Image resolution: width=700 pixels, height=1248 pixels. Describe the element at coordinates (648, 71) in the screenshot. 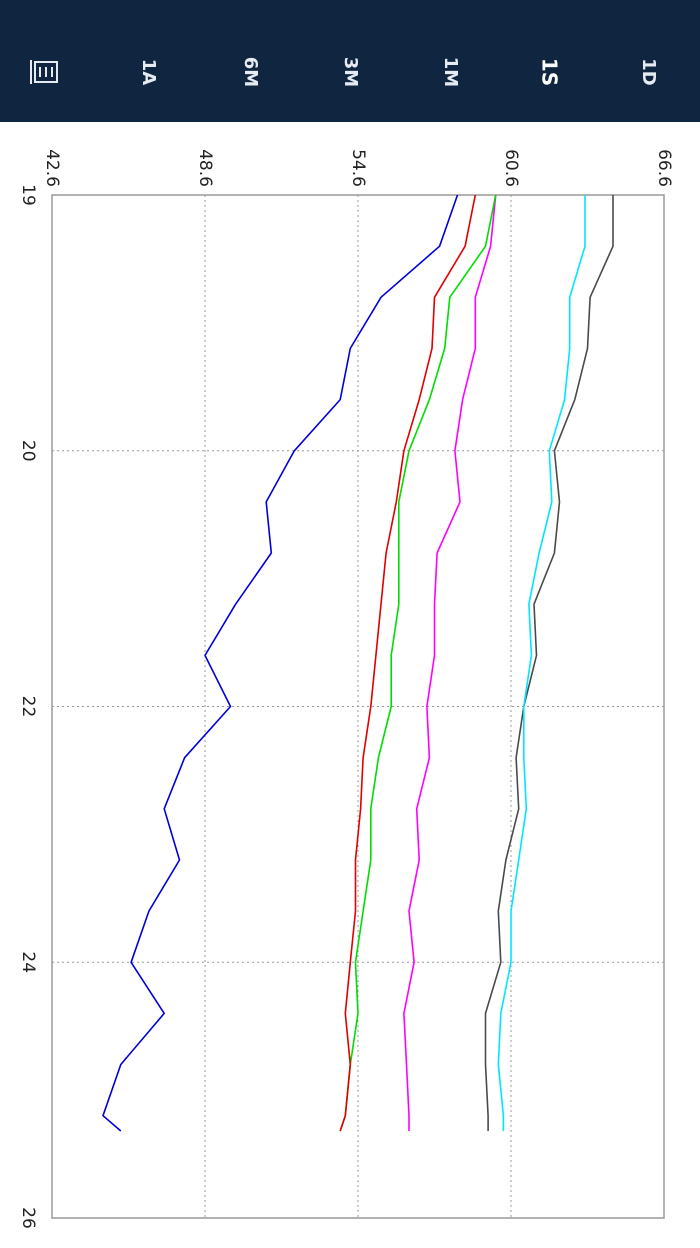

I see `tab: 1D` at that location.